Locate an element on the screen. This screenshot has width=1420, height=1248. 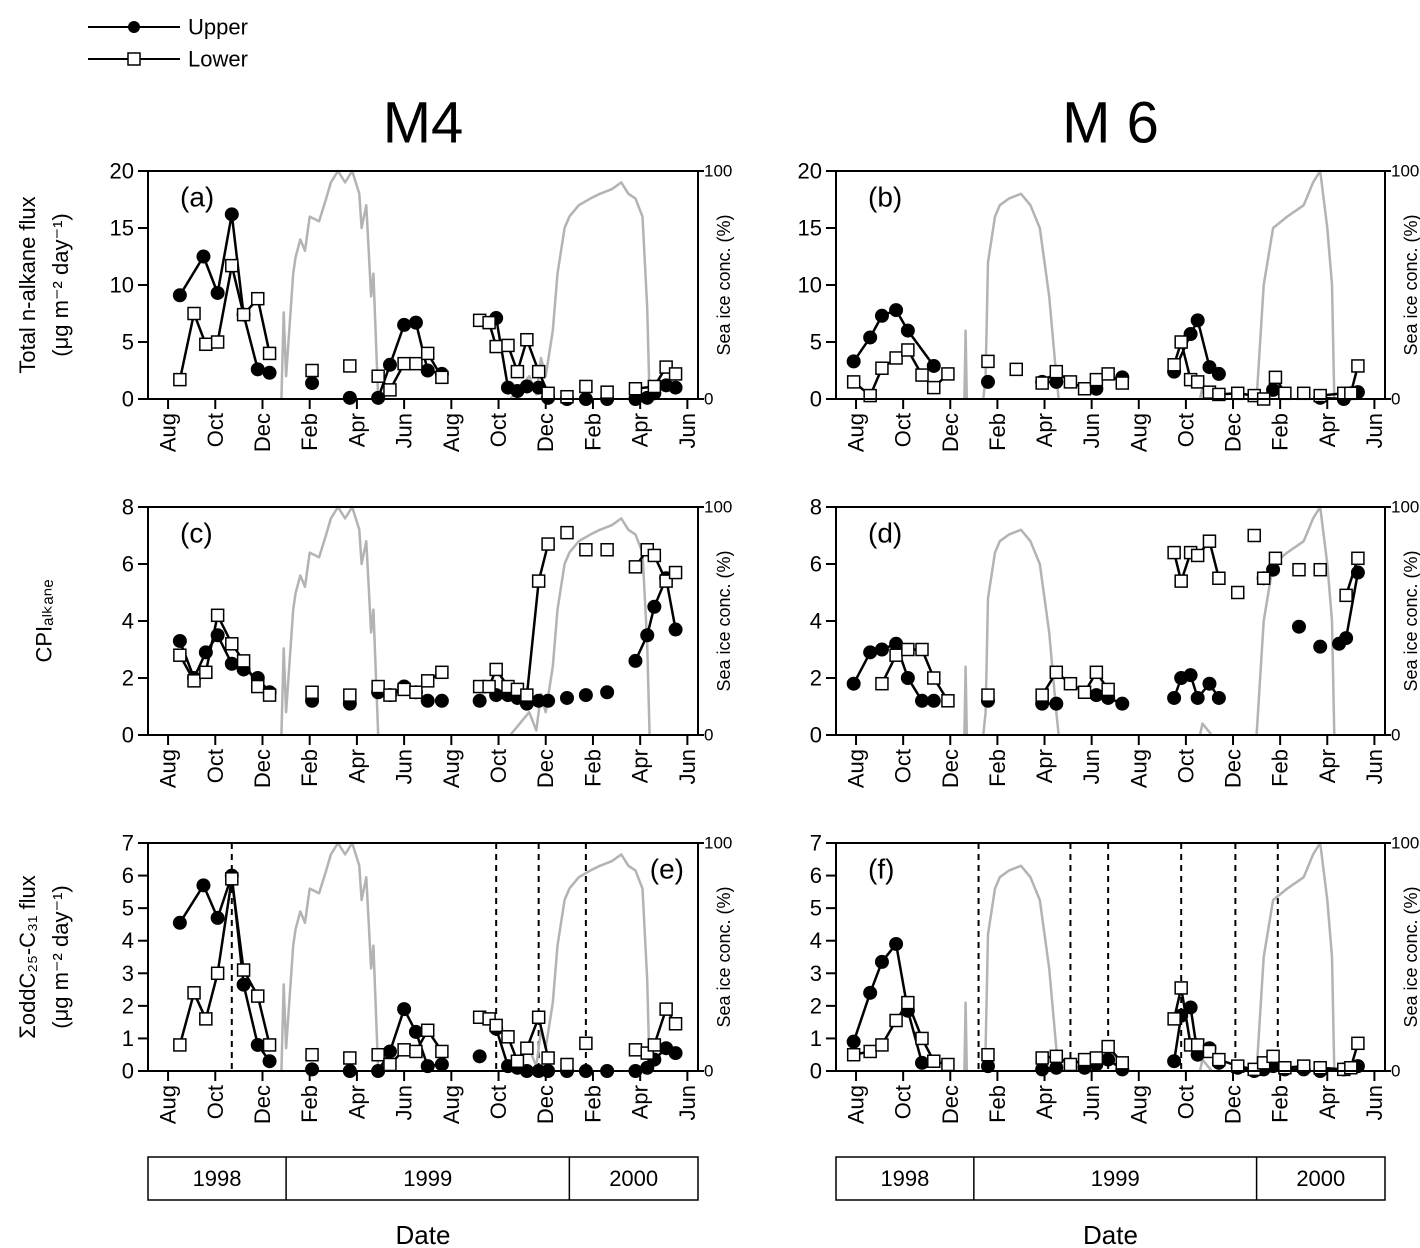
y-tick-label: 20 is located at coordinates (122, 171).